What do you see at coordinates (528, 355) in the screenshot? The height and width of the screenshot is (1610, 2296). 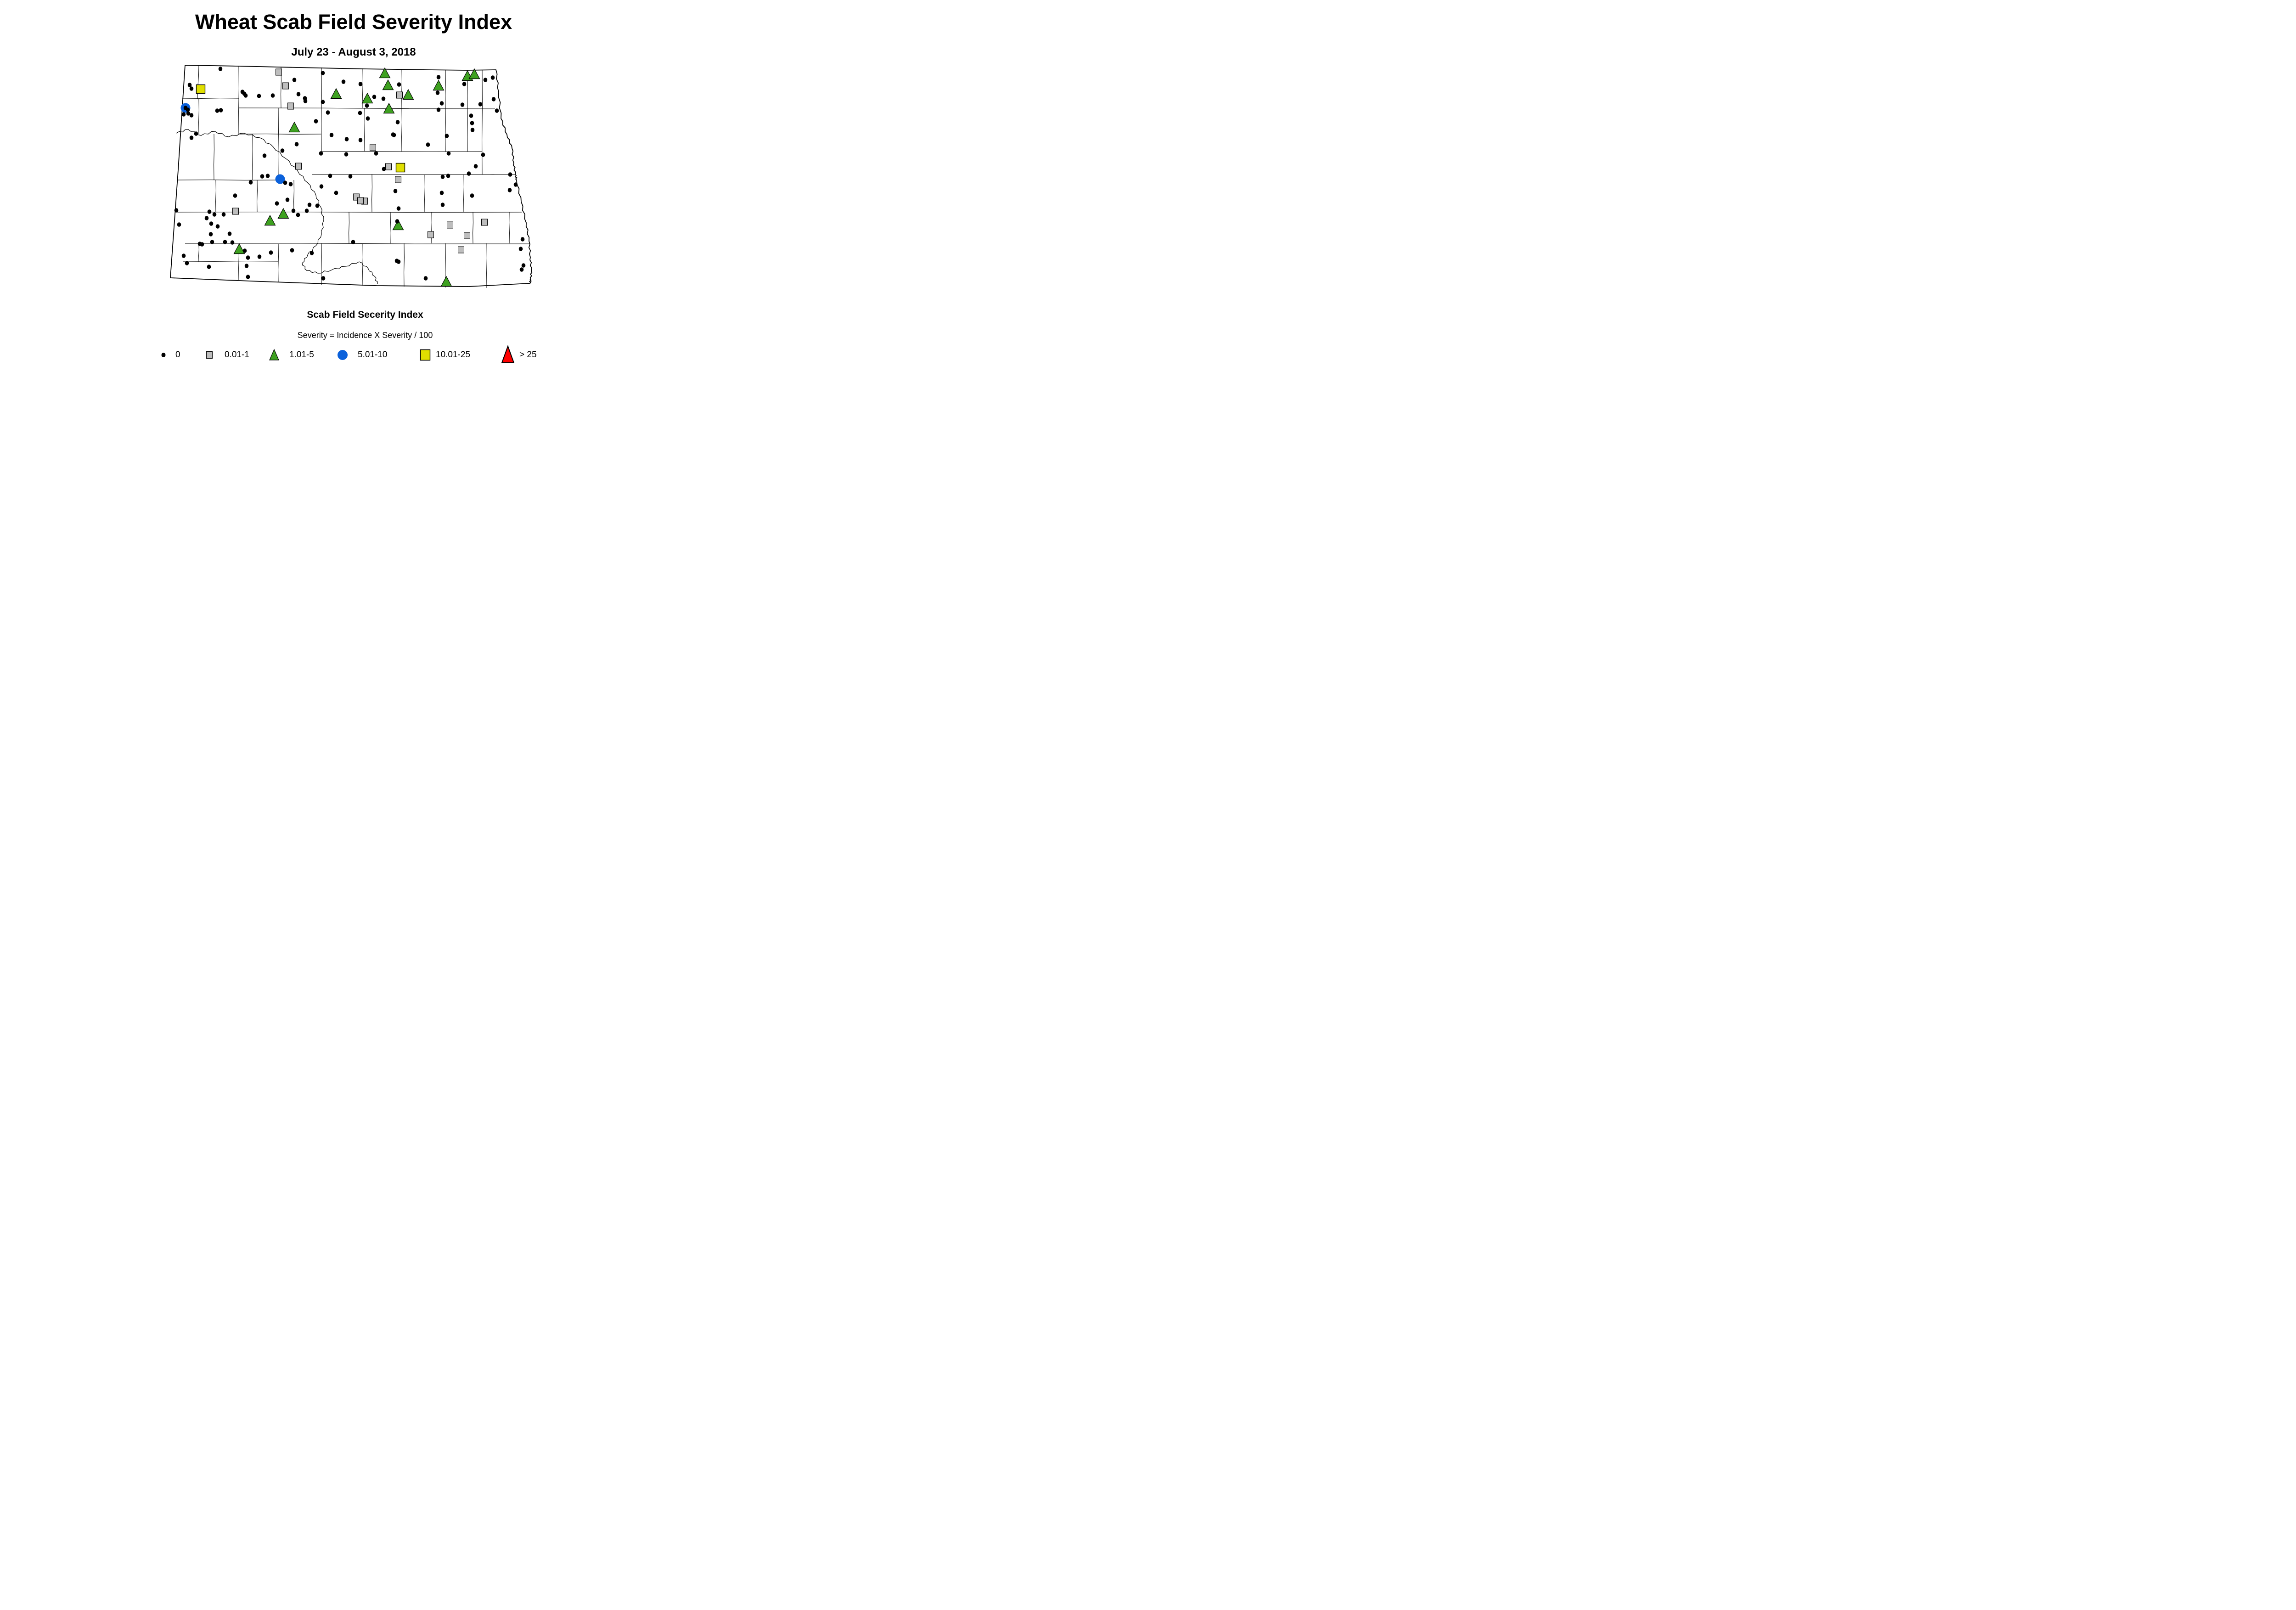 I see `legend-label-5: > 25` at bounding box center [528, 355].